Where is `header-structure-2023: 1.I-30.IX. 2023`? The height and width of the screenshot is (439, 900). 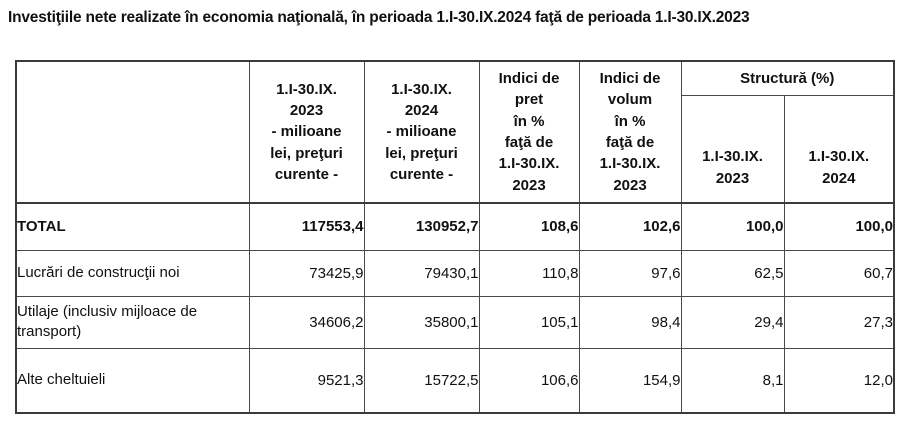
header-structure-2023: 1.I-30.IX. 2023 is located at coordinates (732, 149).